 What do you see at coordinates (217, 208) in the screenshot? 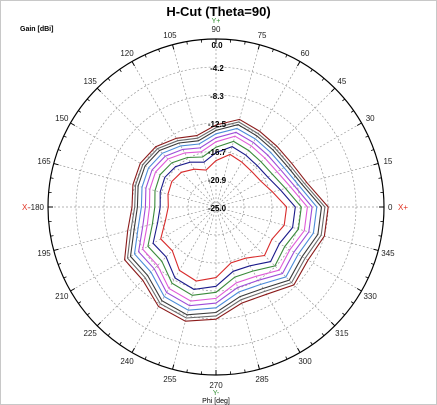
I see `radial-tick-label: -25.0` at bounding box center [217, 208].